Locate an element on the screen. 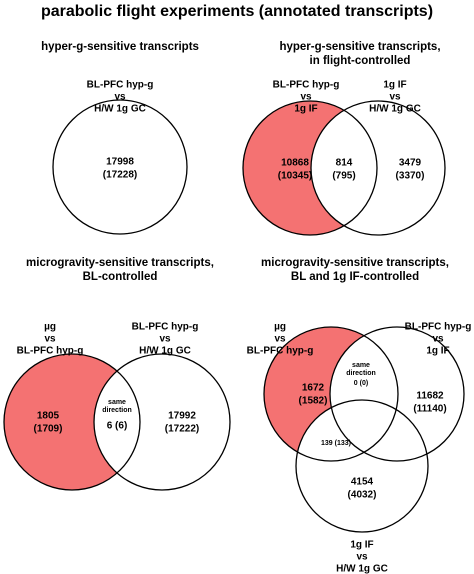  region-count: 3479 is located at coordinates (410, 163).